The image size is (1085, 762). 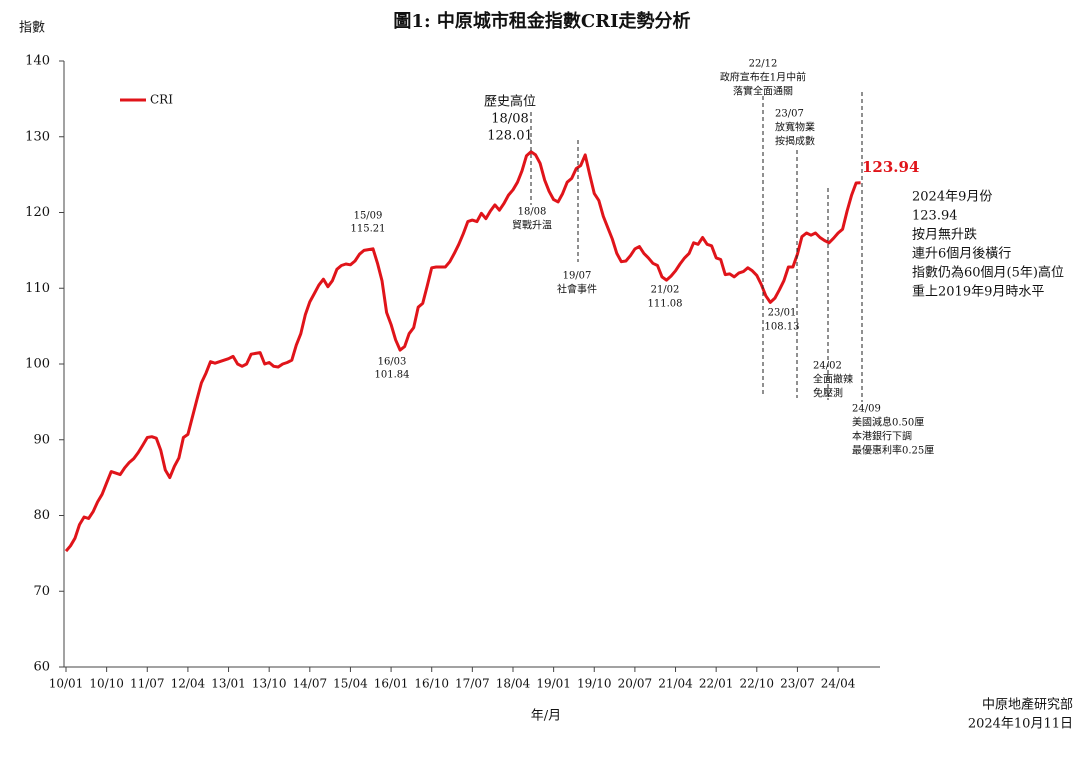 I want to click on annotation: 政府宣布在1月中前, so click(x=763, y=77).